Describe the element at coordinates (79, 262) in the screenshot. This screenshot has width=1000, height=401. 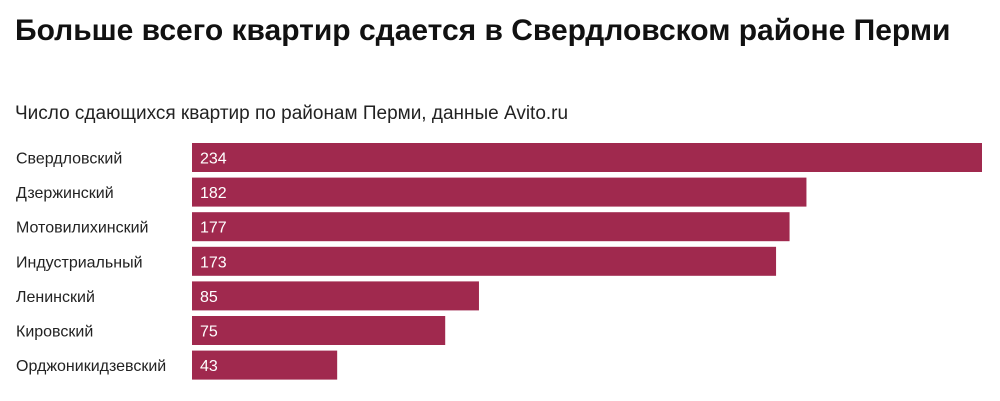
I see `category-label: Индустриальный` at that location.